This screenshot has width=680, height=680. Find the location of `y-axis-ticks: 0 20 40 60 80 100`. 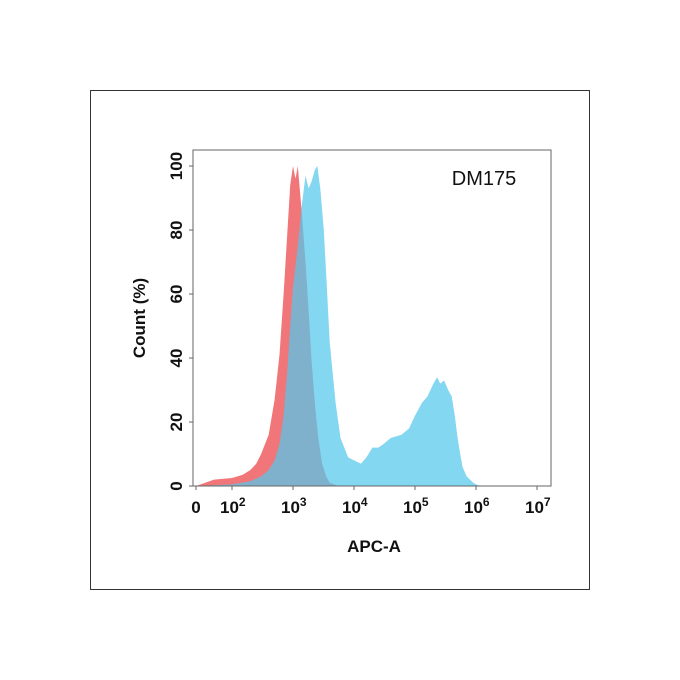

y-axis-ticks: 0 20 40 60 80 100 is located at coordinates (180, 321).